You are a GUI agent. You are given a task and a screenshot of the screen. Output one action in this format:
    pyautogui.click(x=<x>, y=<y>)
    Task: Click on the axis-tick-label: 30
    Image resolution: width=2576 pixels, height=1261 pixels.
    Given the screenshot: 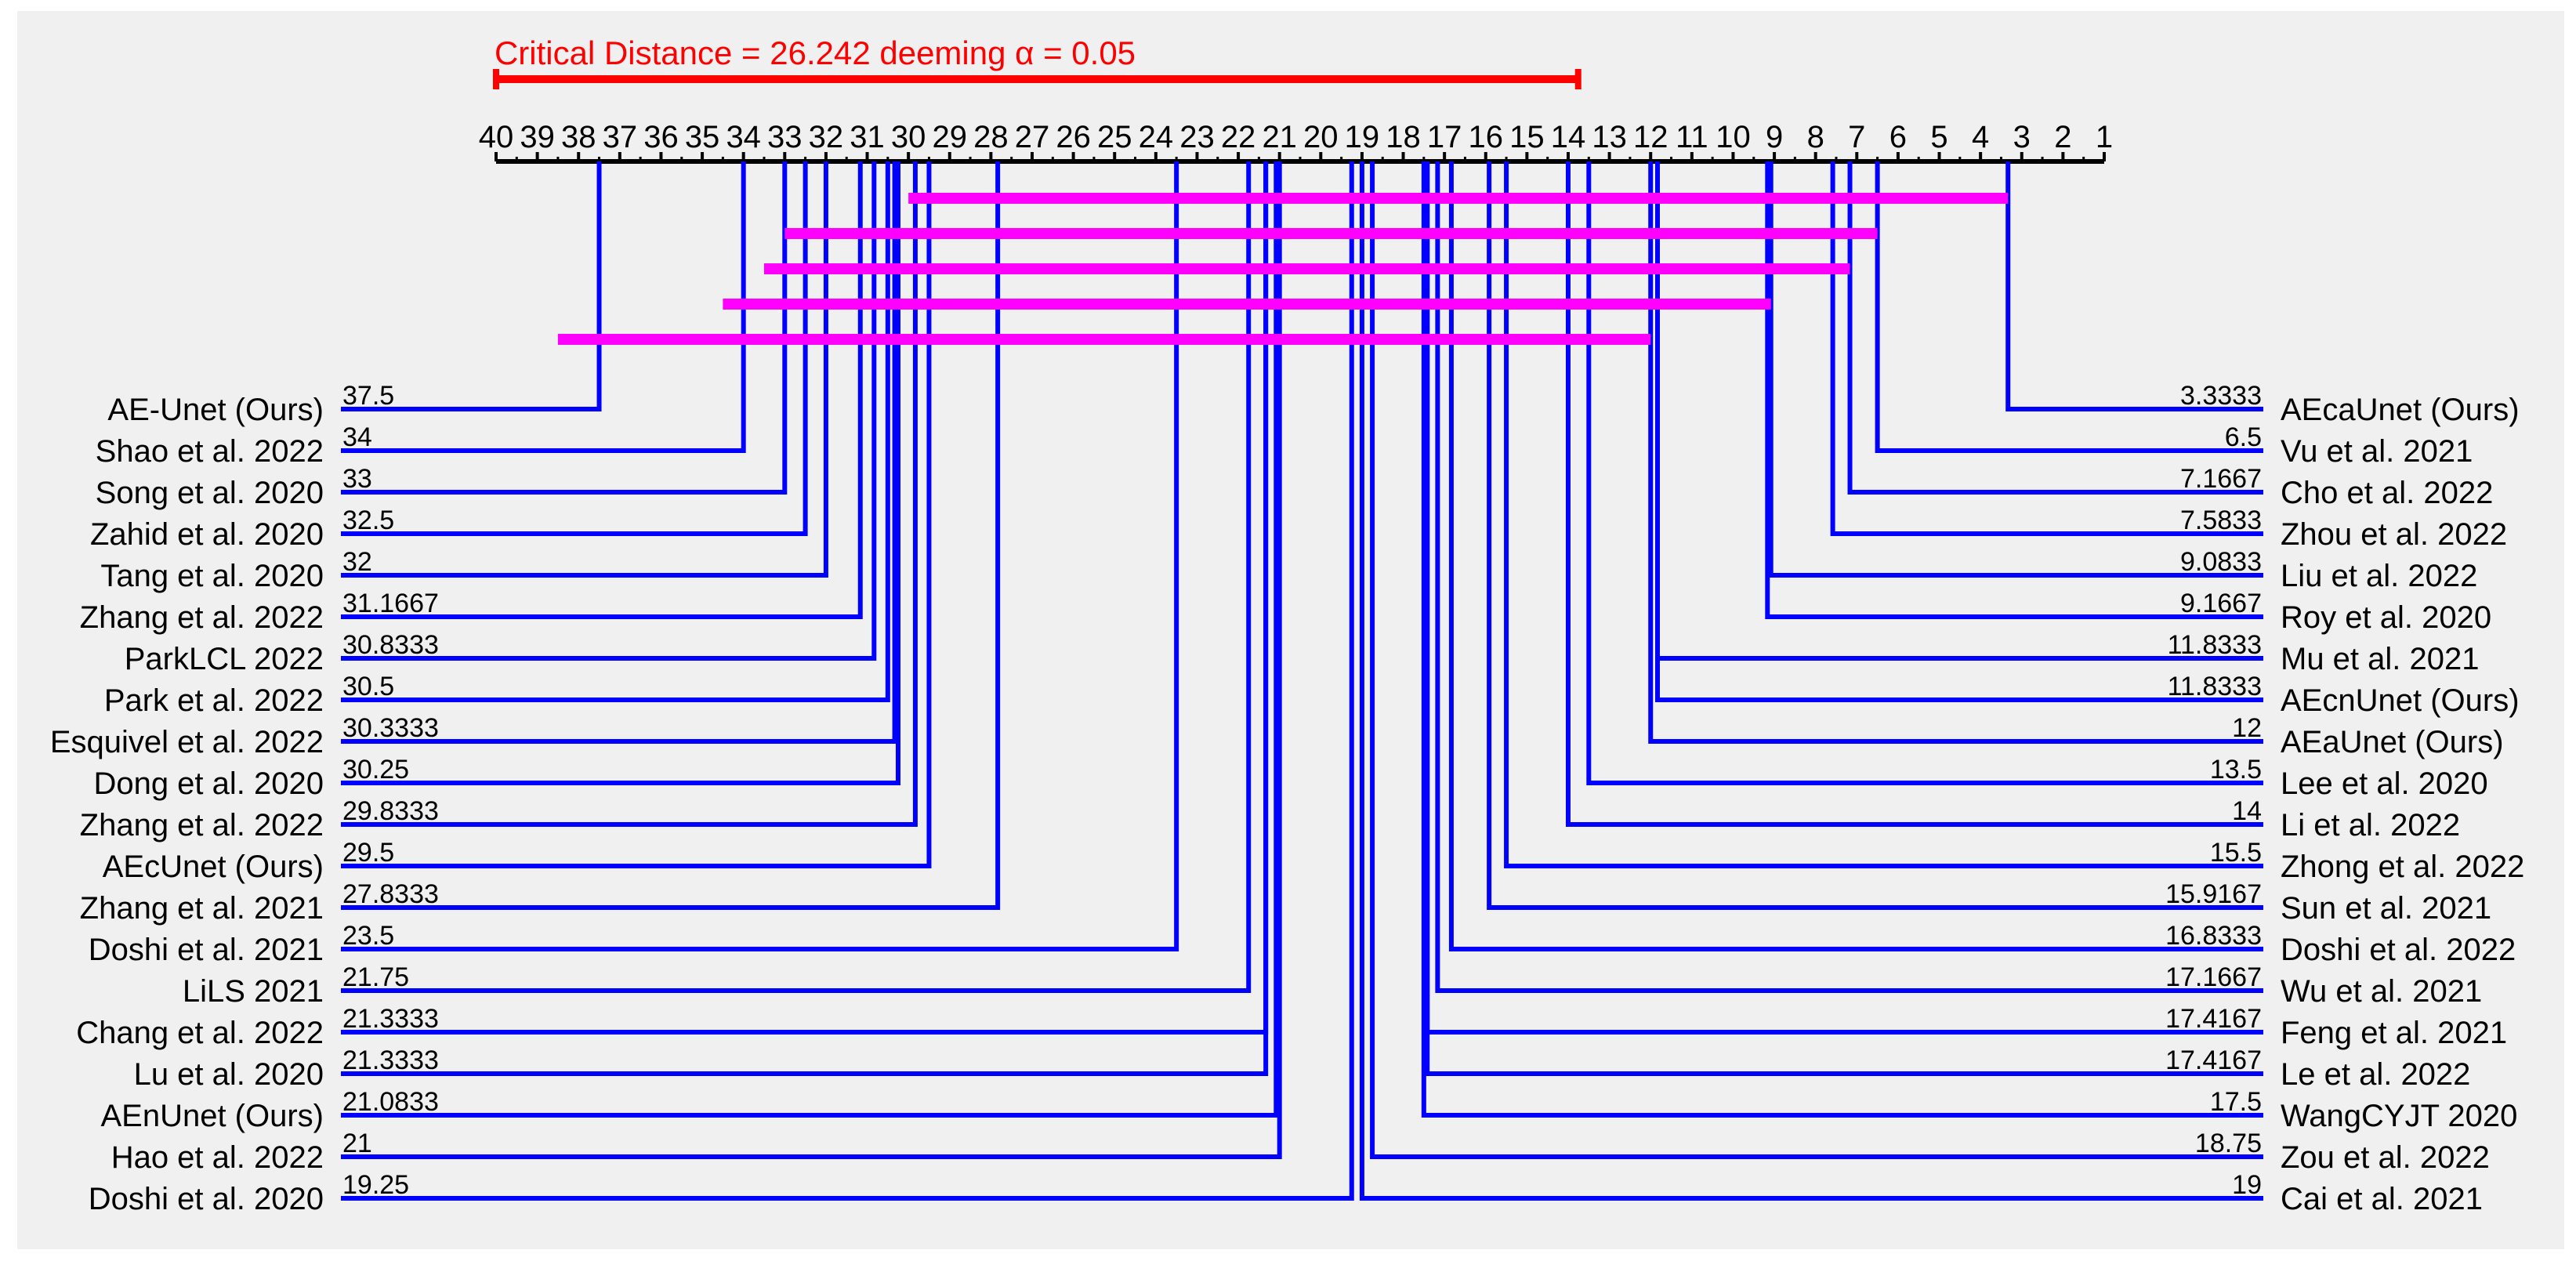 What is the action you would take?
    pyautogui.click(x=908, y=137)
    